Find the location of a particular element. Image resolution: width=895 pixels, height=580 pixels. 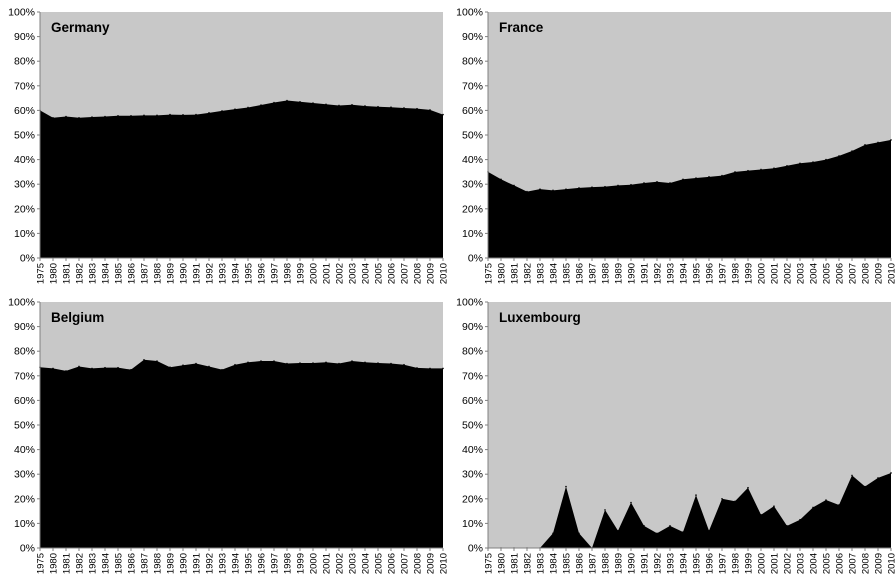

x-tick-label: 1988 is located at coordinates (606, 273).